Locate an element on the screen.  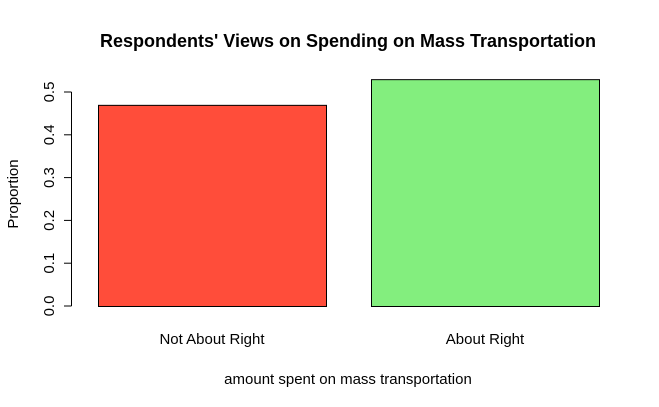
x-tick-label: Not About Right is located at coordinates (212, 339).